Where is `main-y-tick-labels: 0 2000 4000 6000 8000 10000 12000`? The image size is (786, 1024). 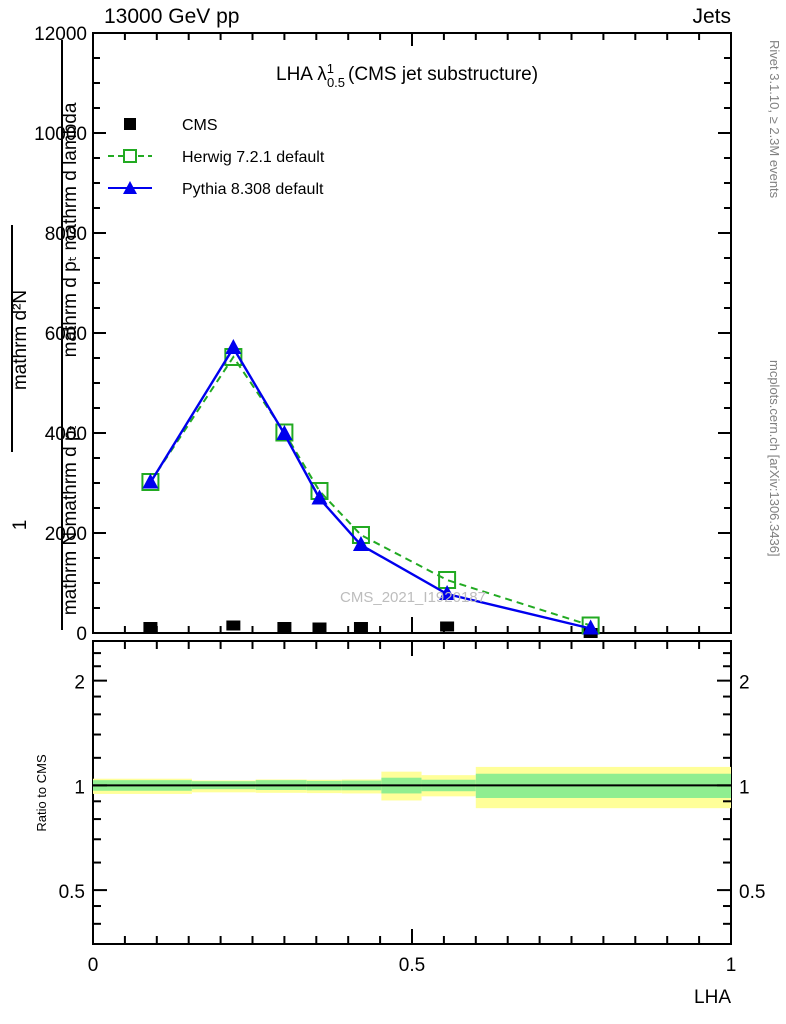
main-y-tick-labels: 0 2000 4000 6000 8000 10000 12000 is located at coordinates (60, 334).